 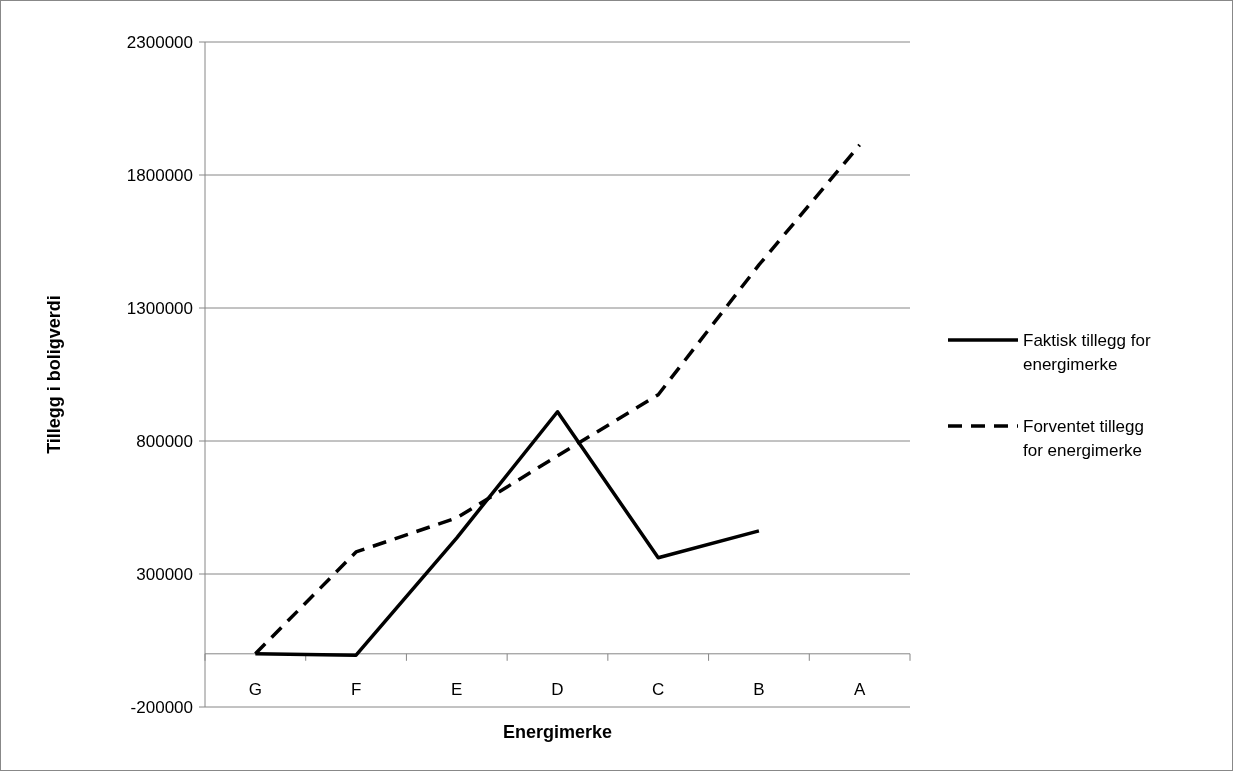 What do you see at coordinates (557, 732) in the screenshot?
I see `x-axis-title: Energimerke` at bounding box center [557, 732].